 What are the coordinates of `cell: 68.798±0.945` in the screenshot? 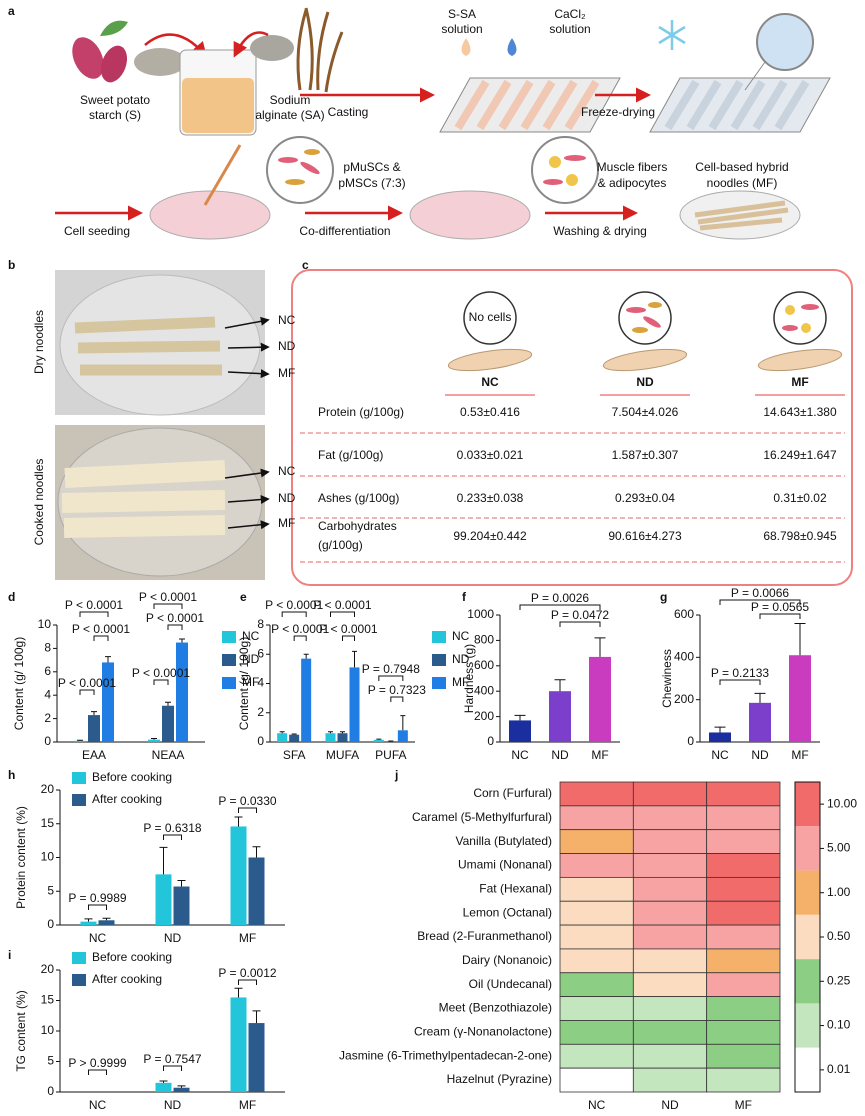 It's located at (800, 536).